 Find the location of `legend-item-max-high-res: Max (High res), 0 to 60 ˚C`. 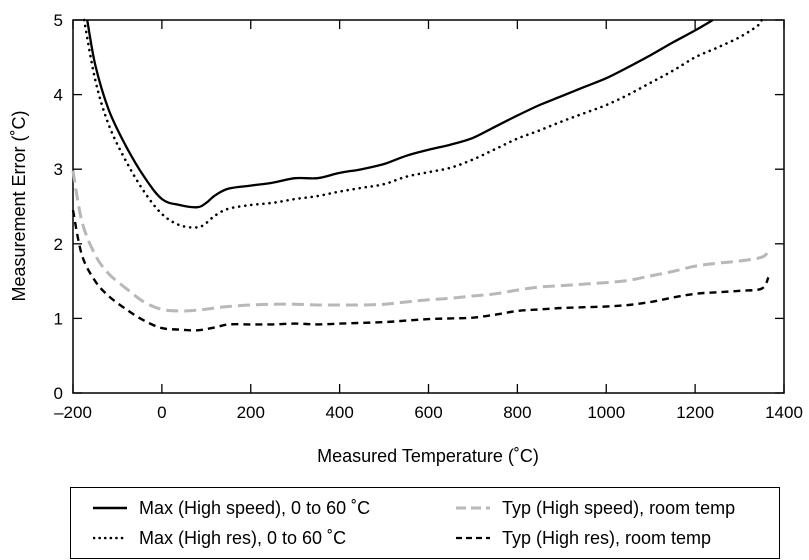

legend-item-max-high-res: Max (High res), 0 to 60 ˚C is located at coordinates (219, 538).